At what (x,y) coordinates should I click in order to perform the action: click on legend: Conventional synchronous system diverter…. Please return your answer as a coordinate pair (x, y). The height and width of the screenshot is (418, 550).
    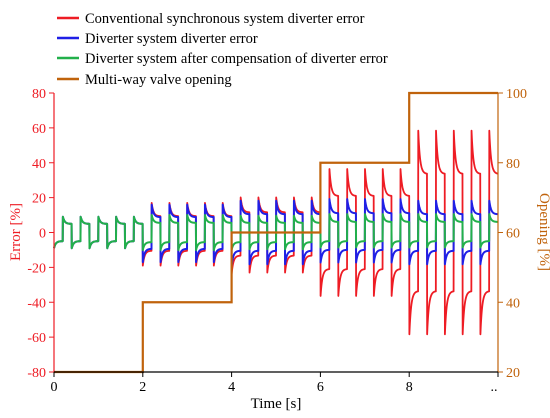
    Looking at the image, I should click on (222, 49).